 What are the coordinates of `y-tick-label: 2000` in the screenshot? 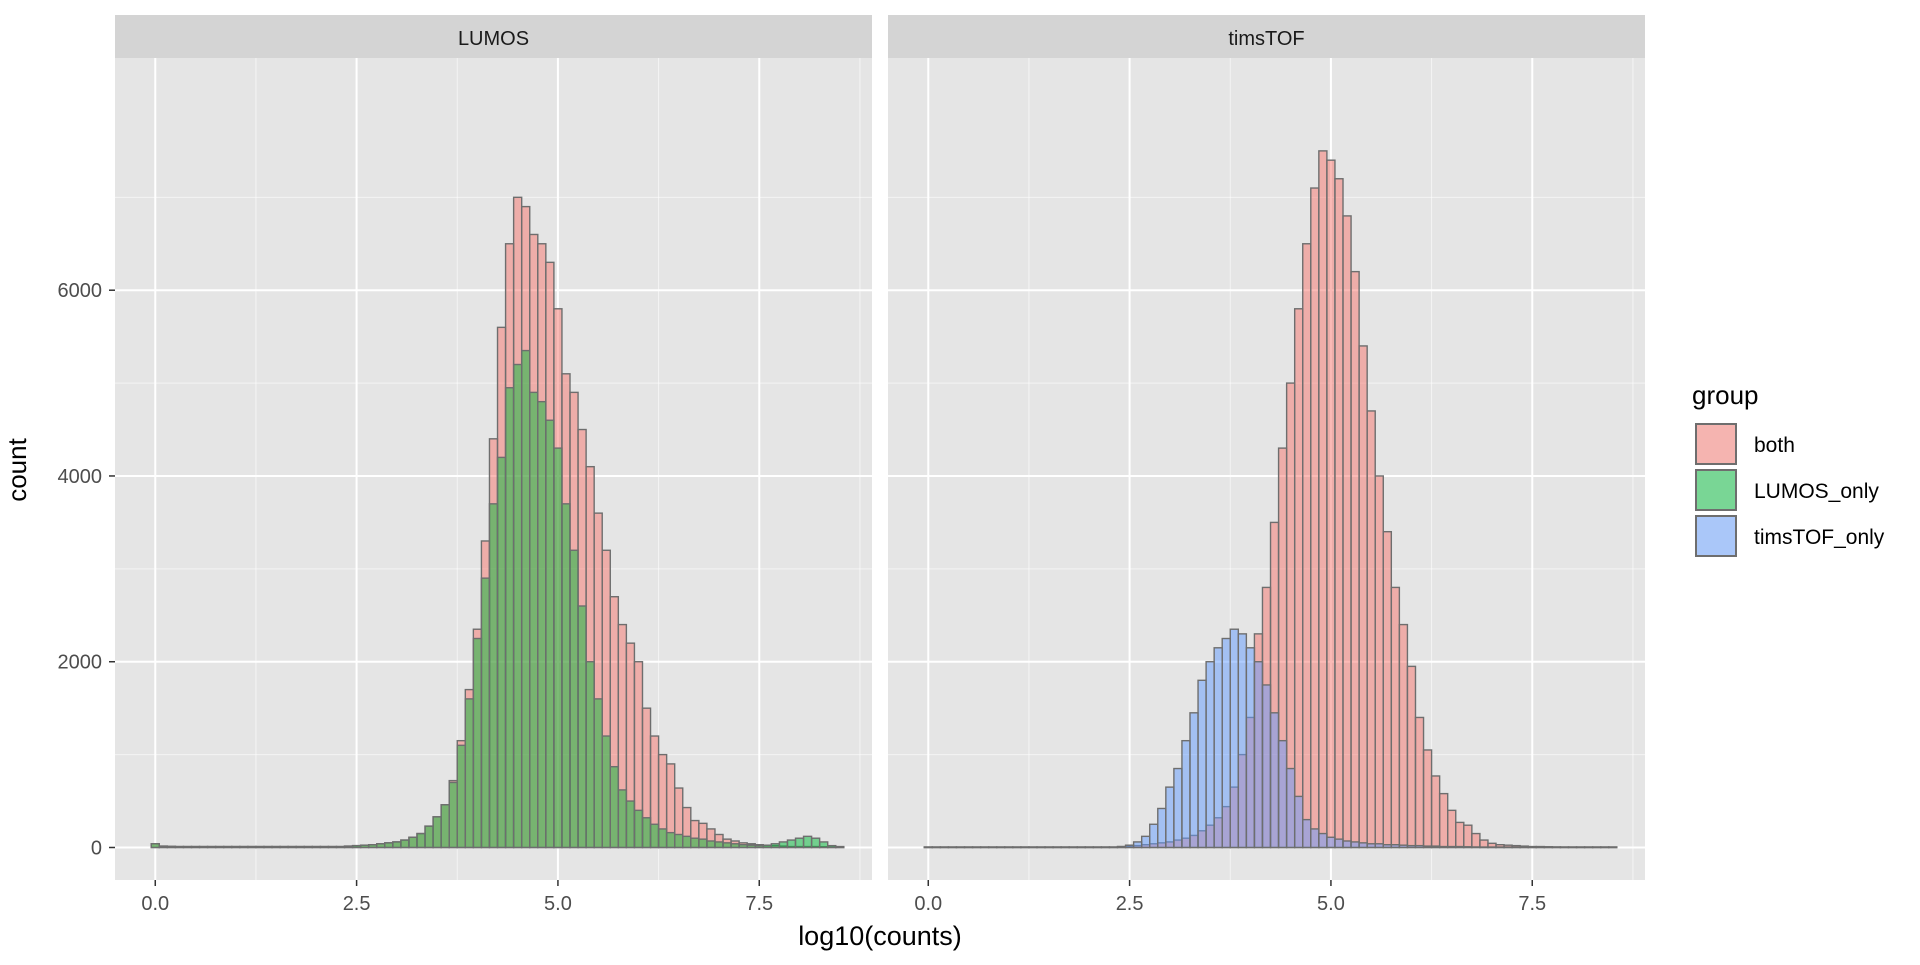 It's located at (80, 663).